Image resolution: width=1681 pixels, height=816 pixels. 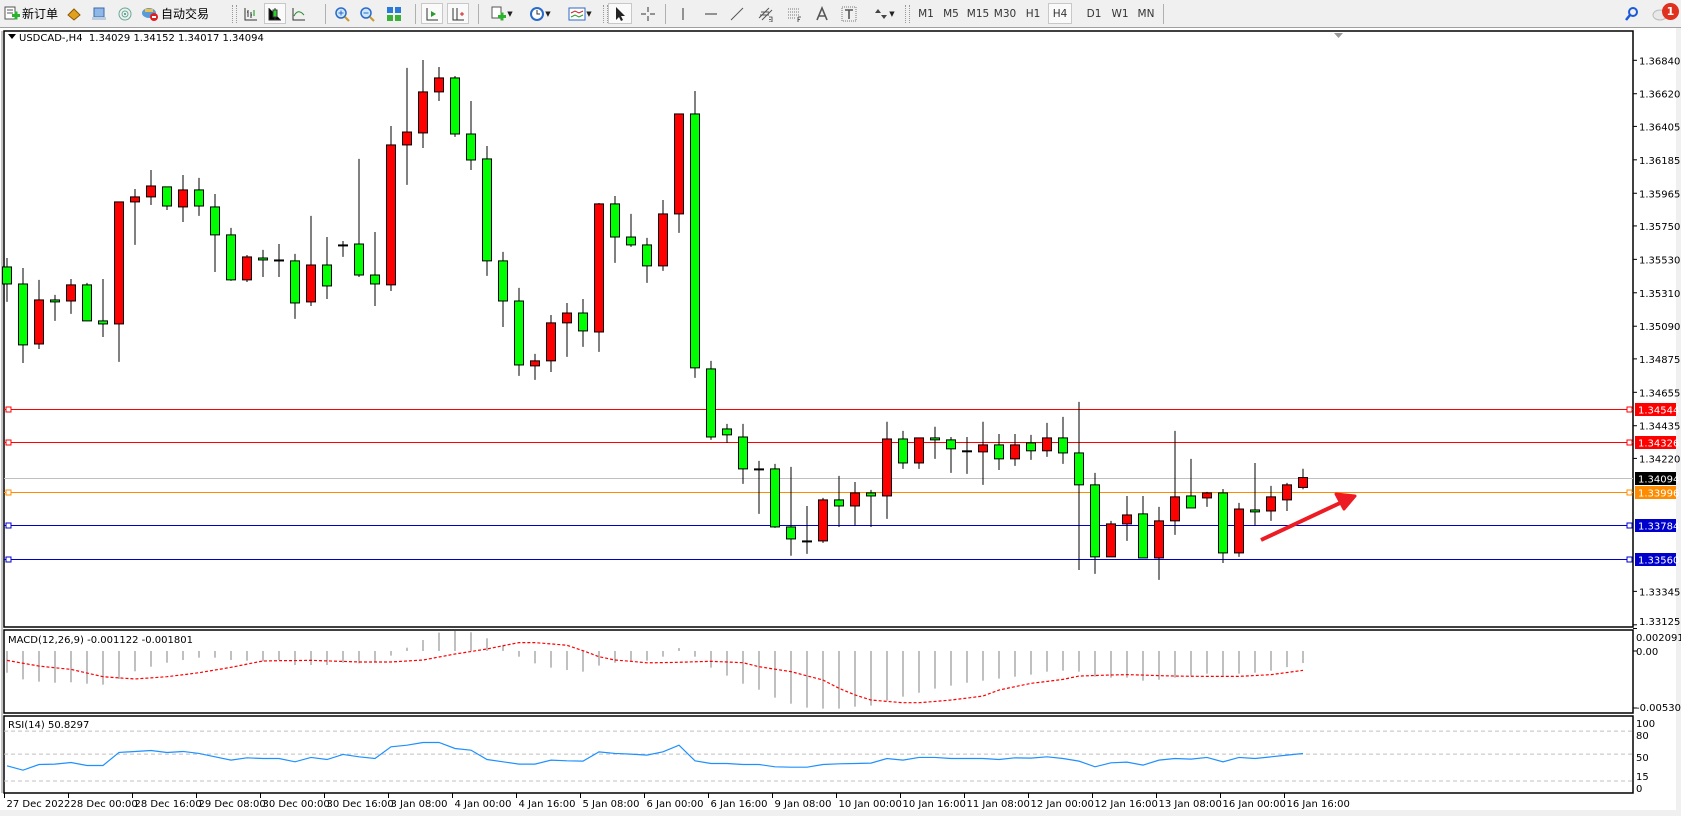 What do you see at coordinates (766, 13) in the screenshot?
I see `equidistant-channel-button` at bounding box center [766, 13].